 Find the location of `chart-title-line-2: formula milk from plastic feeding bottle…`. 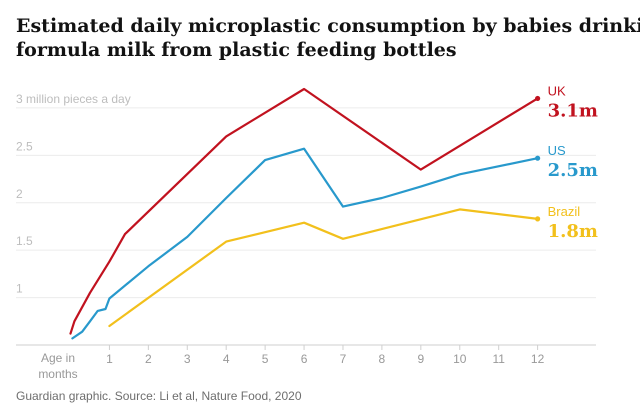

chart-title-line-2: formula milk from plastic feeding bottle… is located at coordinates (236, 50).